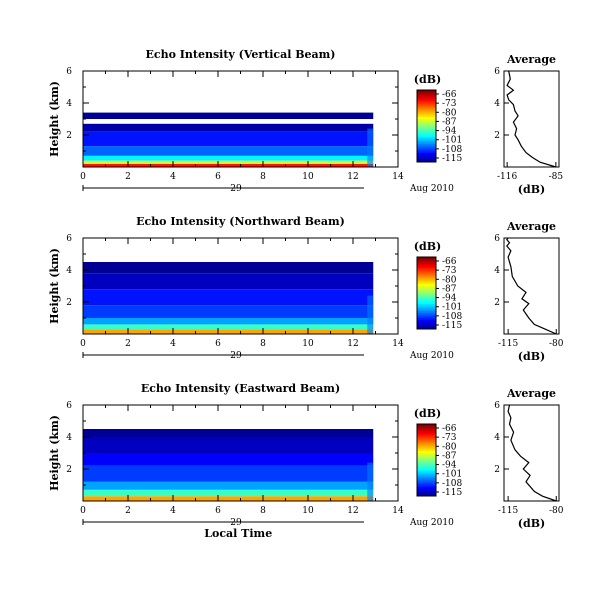 The height and width of the screenshot is (598, 614). What do you see at coordinates (531, 286) in the screenshot?
I see `average-frame` at bounding box center [531, 286].